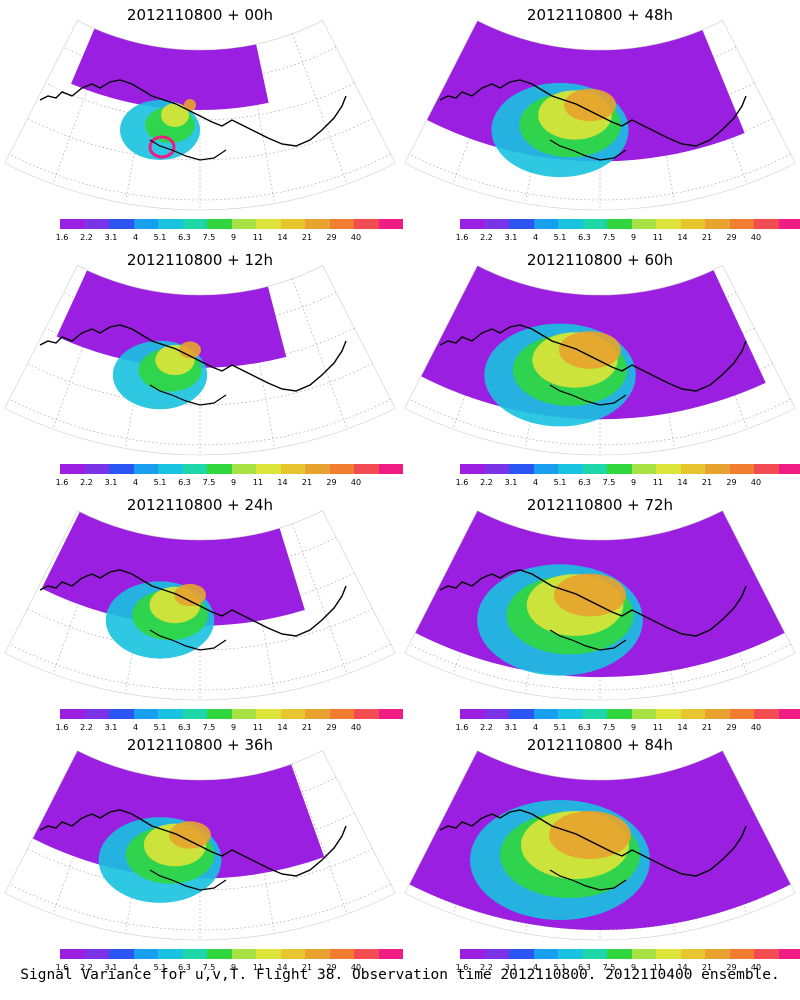  Describe the element at coordinates (282, 482) in the screenshot. I see `colorbar-tick-label: 14` at that location.